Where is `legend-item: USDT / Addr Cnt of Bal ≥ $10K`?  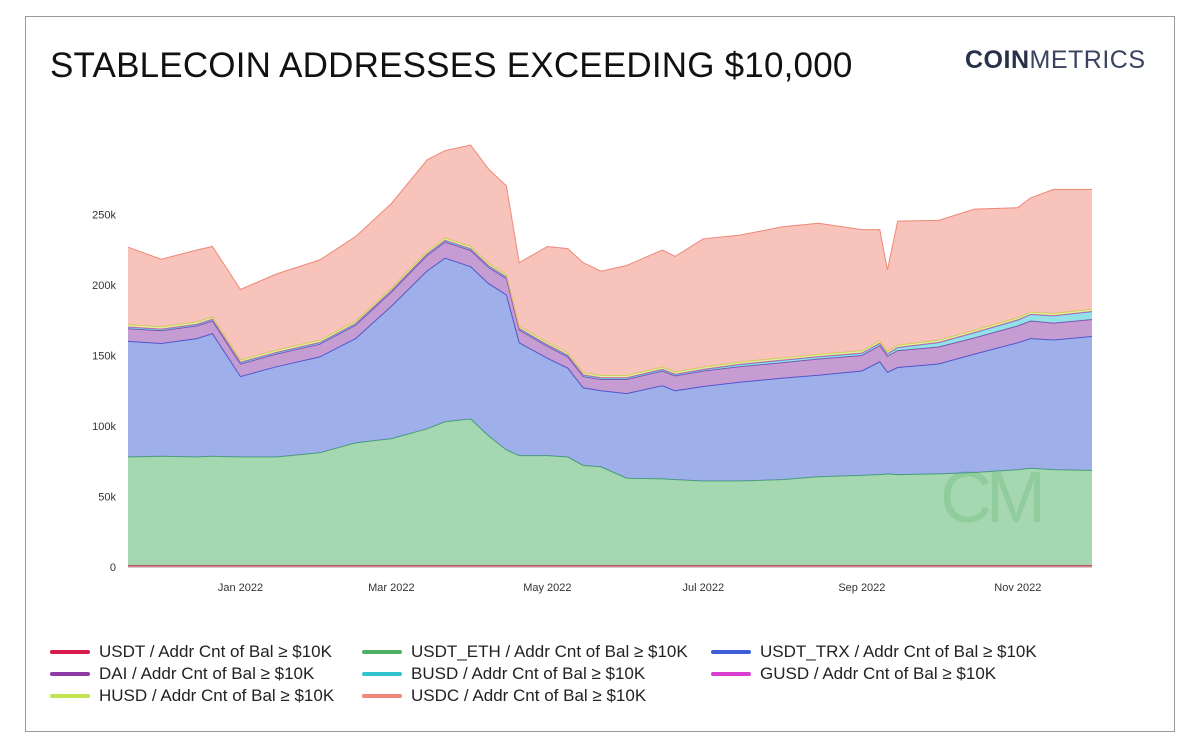
legend-item: USDT / Addr Cnt of Bal ≥ $10K is located at coordinates (191, 652).